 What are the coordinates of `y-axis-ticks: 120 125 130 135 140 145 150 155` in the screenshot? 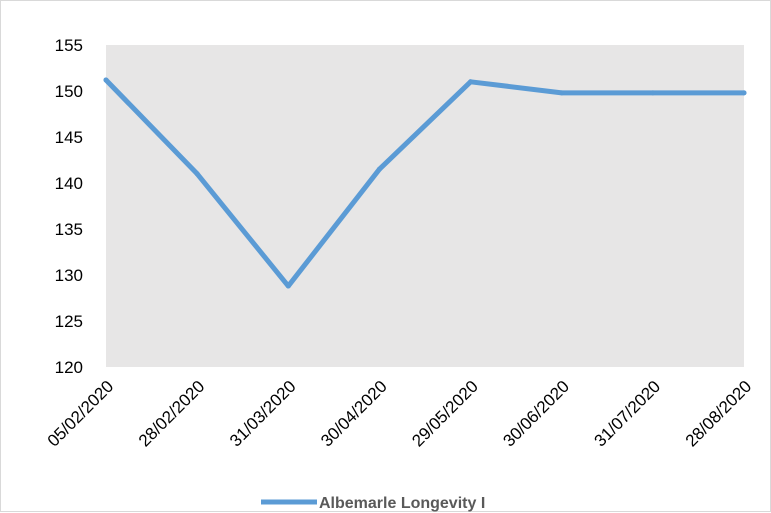 It's located at (69, 206).